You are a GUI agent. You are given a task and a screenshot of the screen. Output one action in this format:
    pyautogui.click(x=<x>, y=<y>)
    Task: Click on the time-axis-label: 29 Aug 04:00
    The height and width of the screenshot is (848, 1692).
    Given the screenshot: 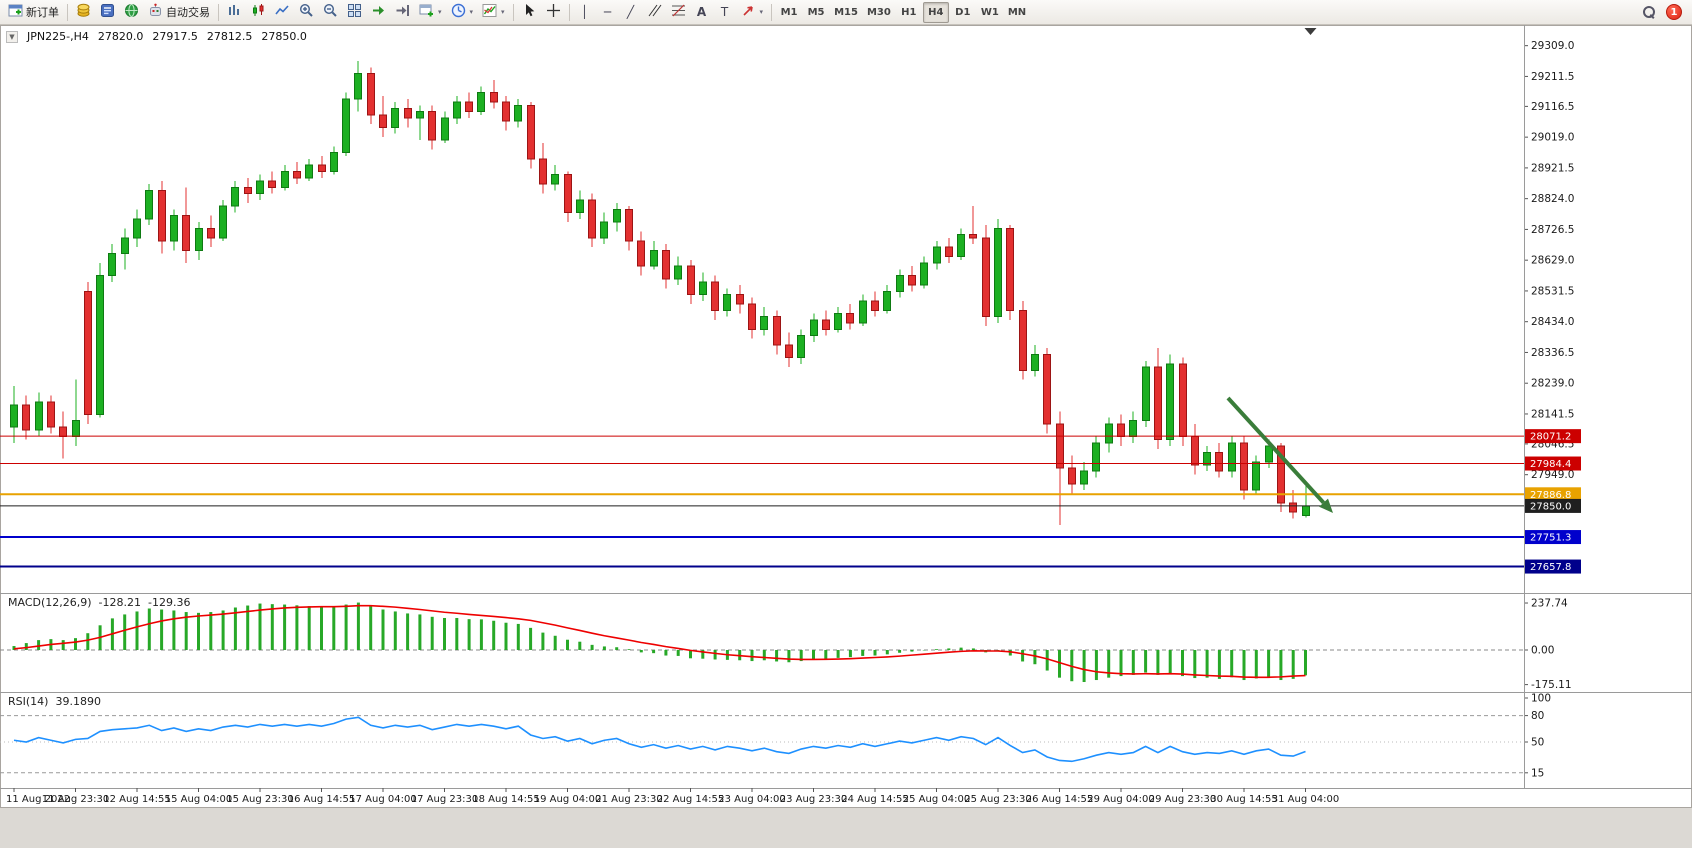 What is the action you would take?
    pyautogui.click(x=1120, y=799)
    